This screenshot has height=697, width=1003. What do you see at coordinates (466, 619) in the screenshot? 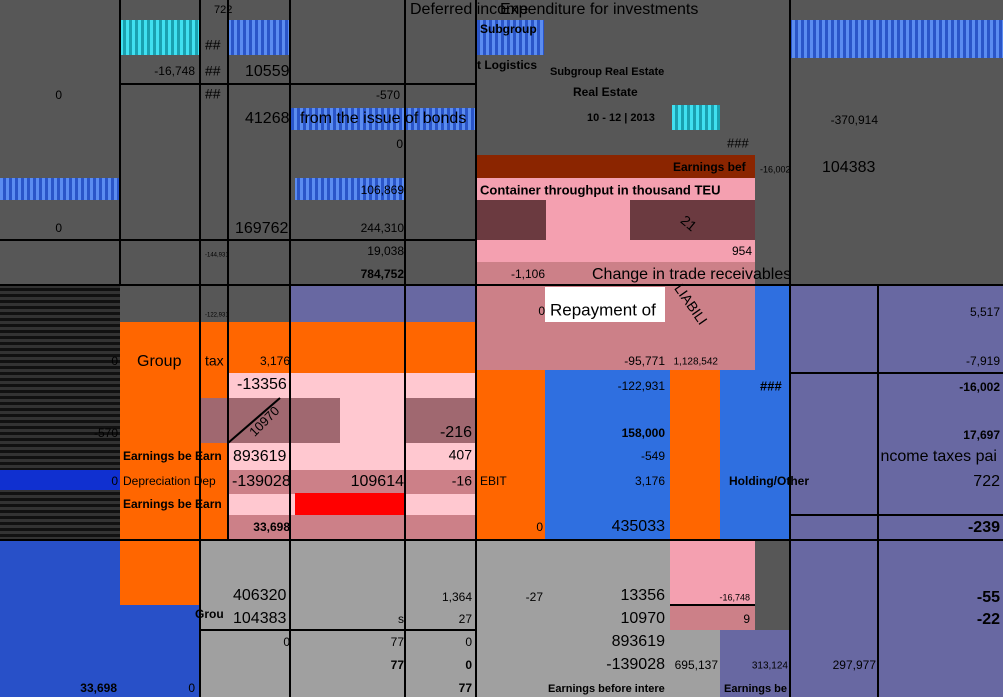
I see `cell-text: 27` at bounding box center [466, 619].